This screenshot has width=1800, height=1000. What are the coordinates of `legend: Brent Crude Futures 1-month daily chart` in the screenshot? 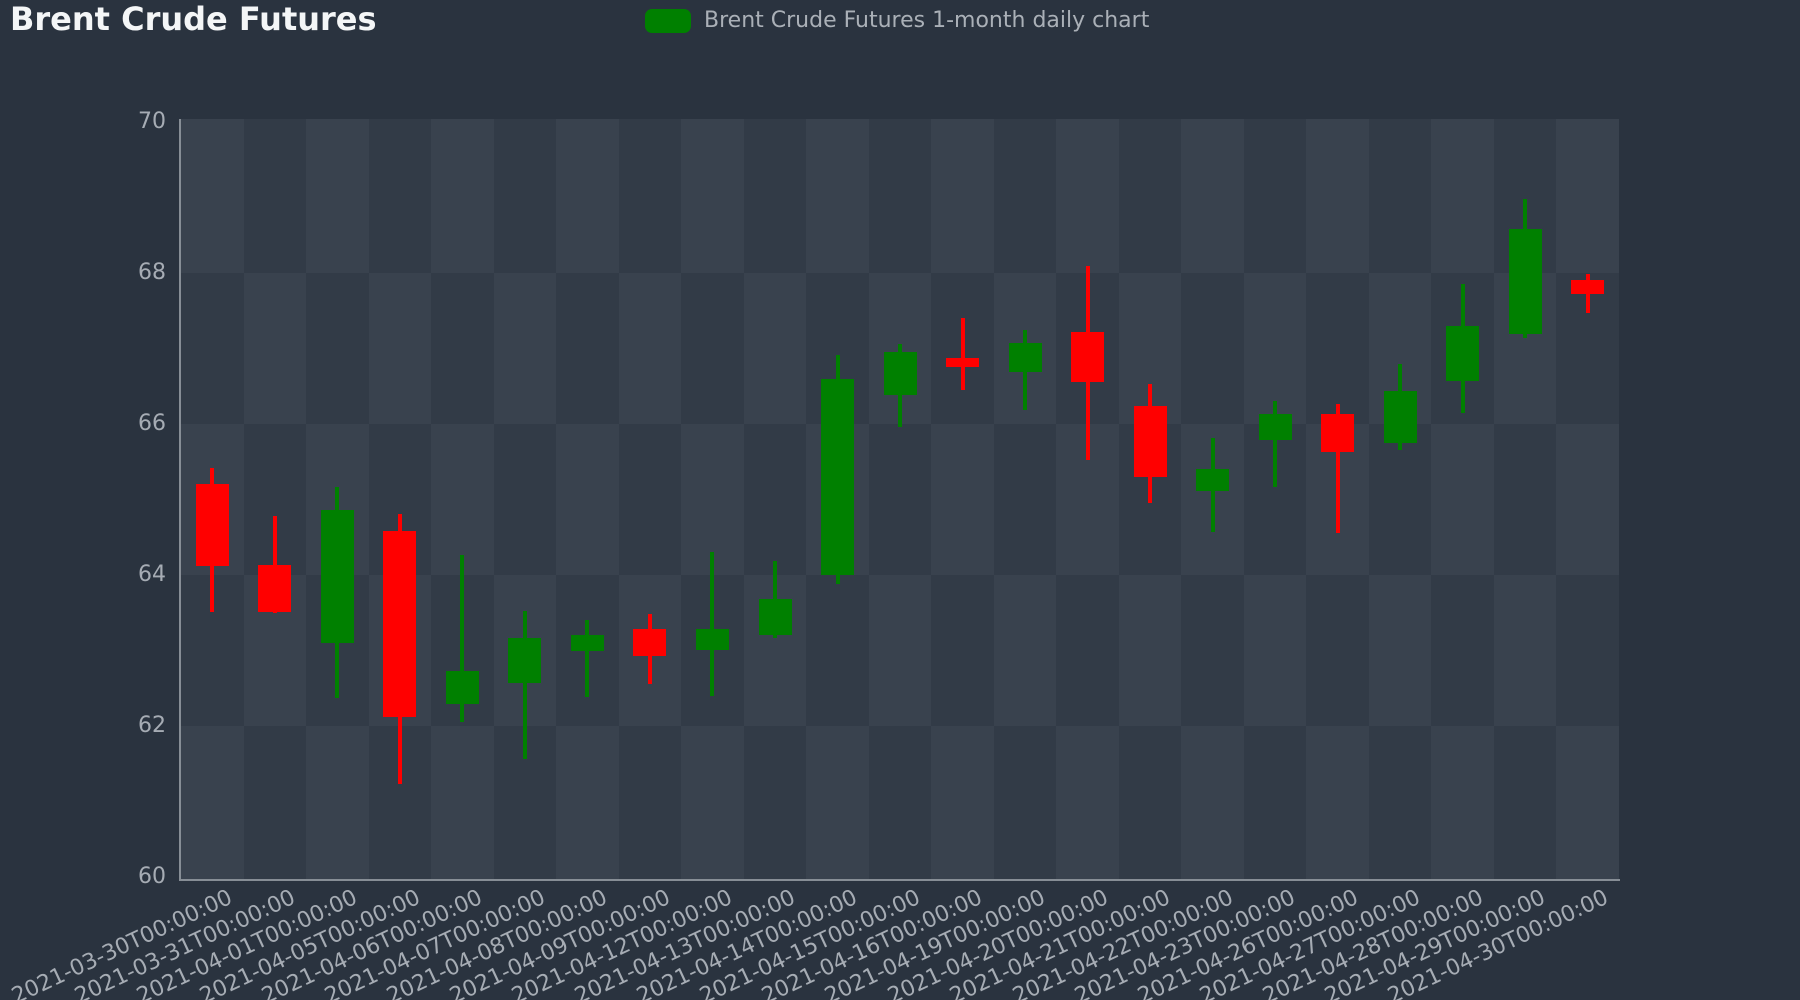 It's located at (897, 20).